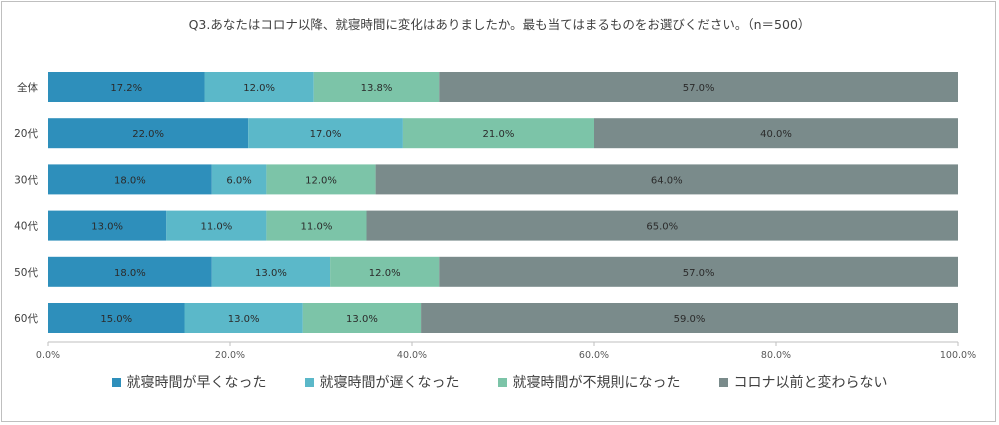  What do you see at coordinates (26, 180) in the screenshot?
I see `category-label: 30代` at bounding box center [26, 180].